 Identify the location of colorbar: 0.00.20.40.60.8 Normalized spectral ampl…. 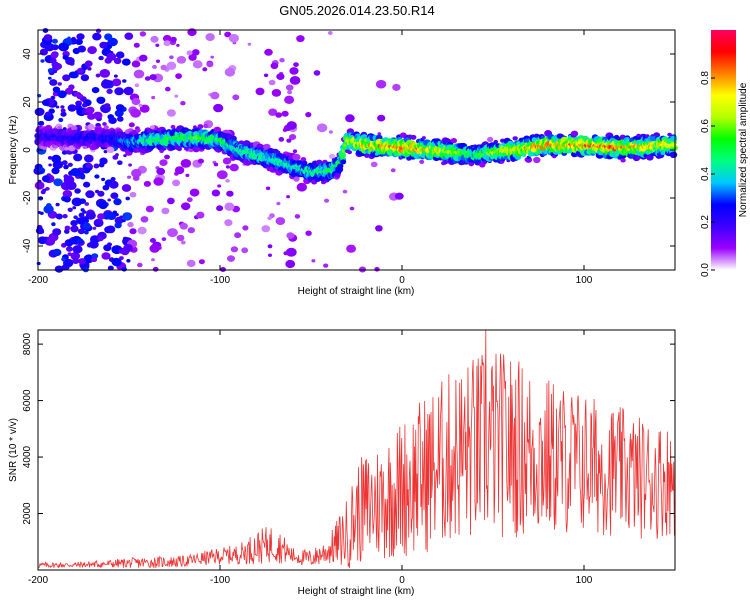
(724, 153).